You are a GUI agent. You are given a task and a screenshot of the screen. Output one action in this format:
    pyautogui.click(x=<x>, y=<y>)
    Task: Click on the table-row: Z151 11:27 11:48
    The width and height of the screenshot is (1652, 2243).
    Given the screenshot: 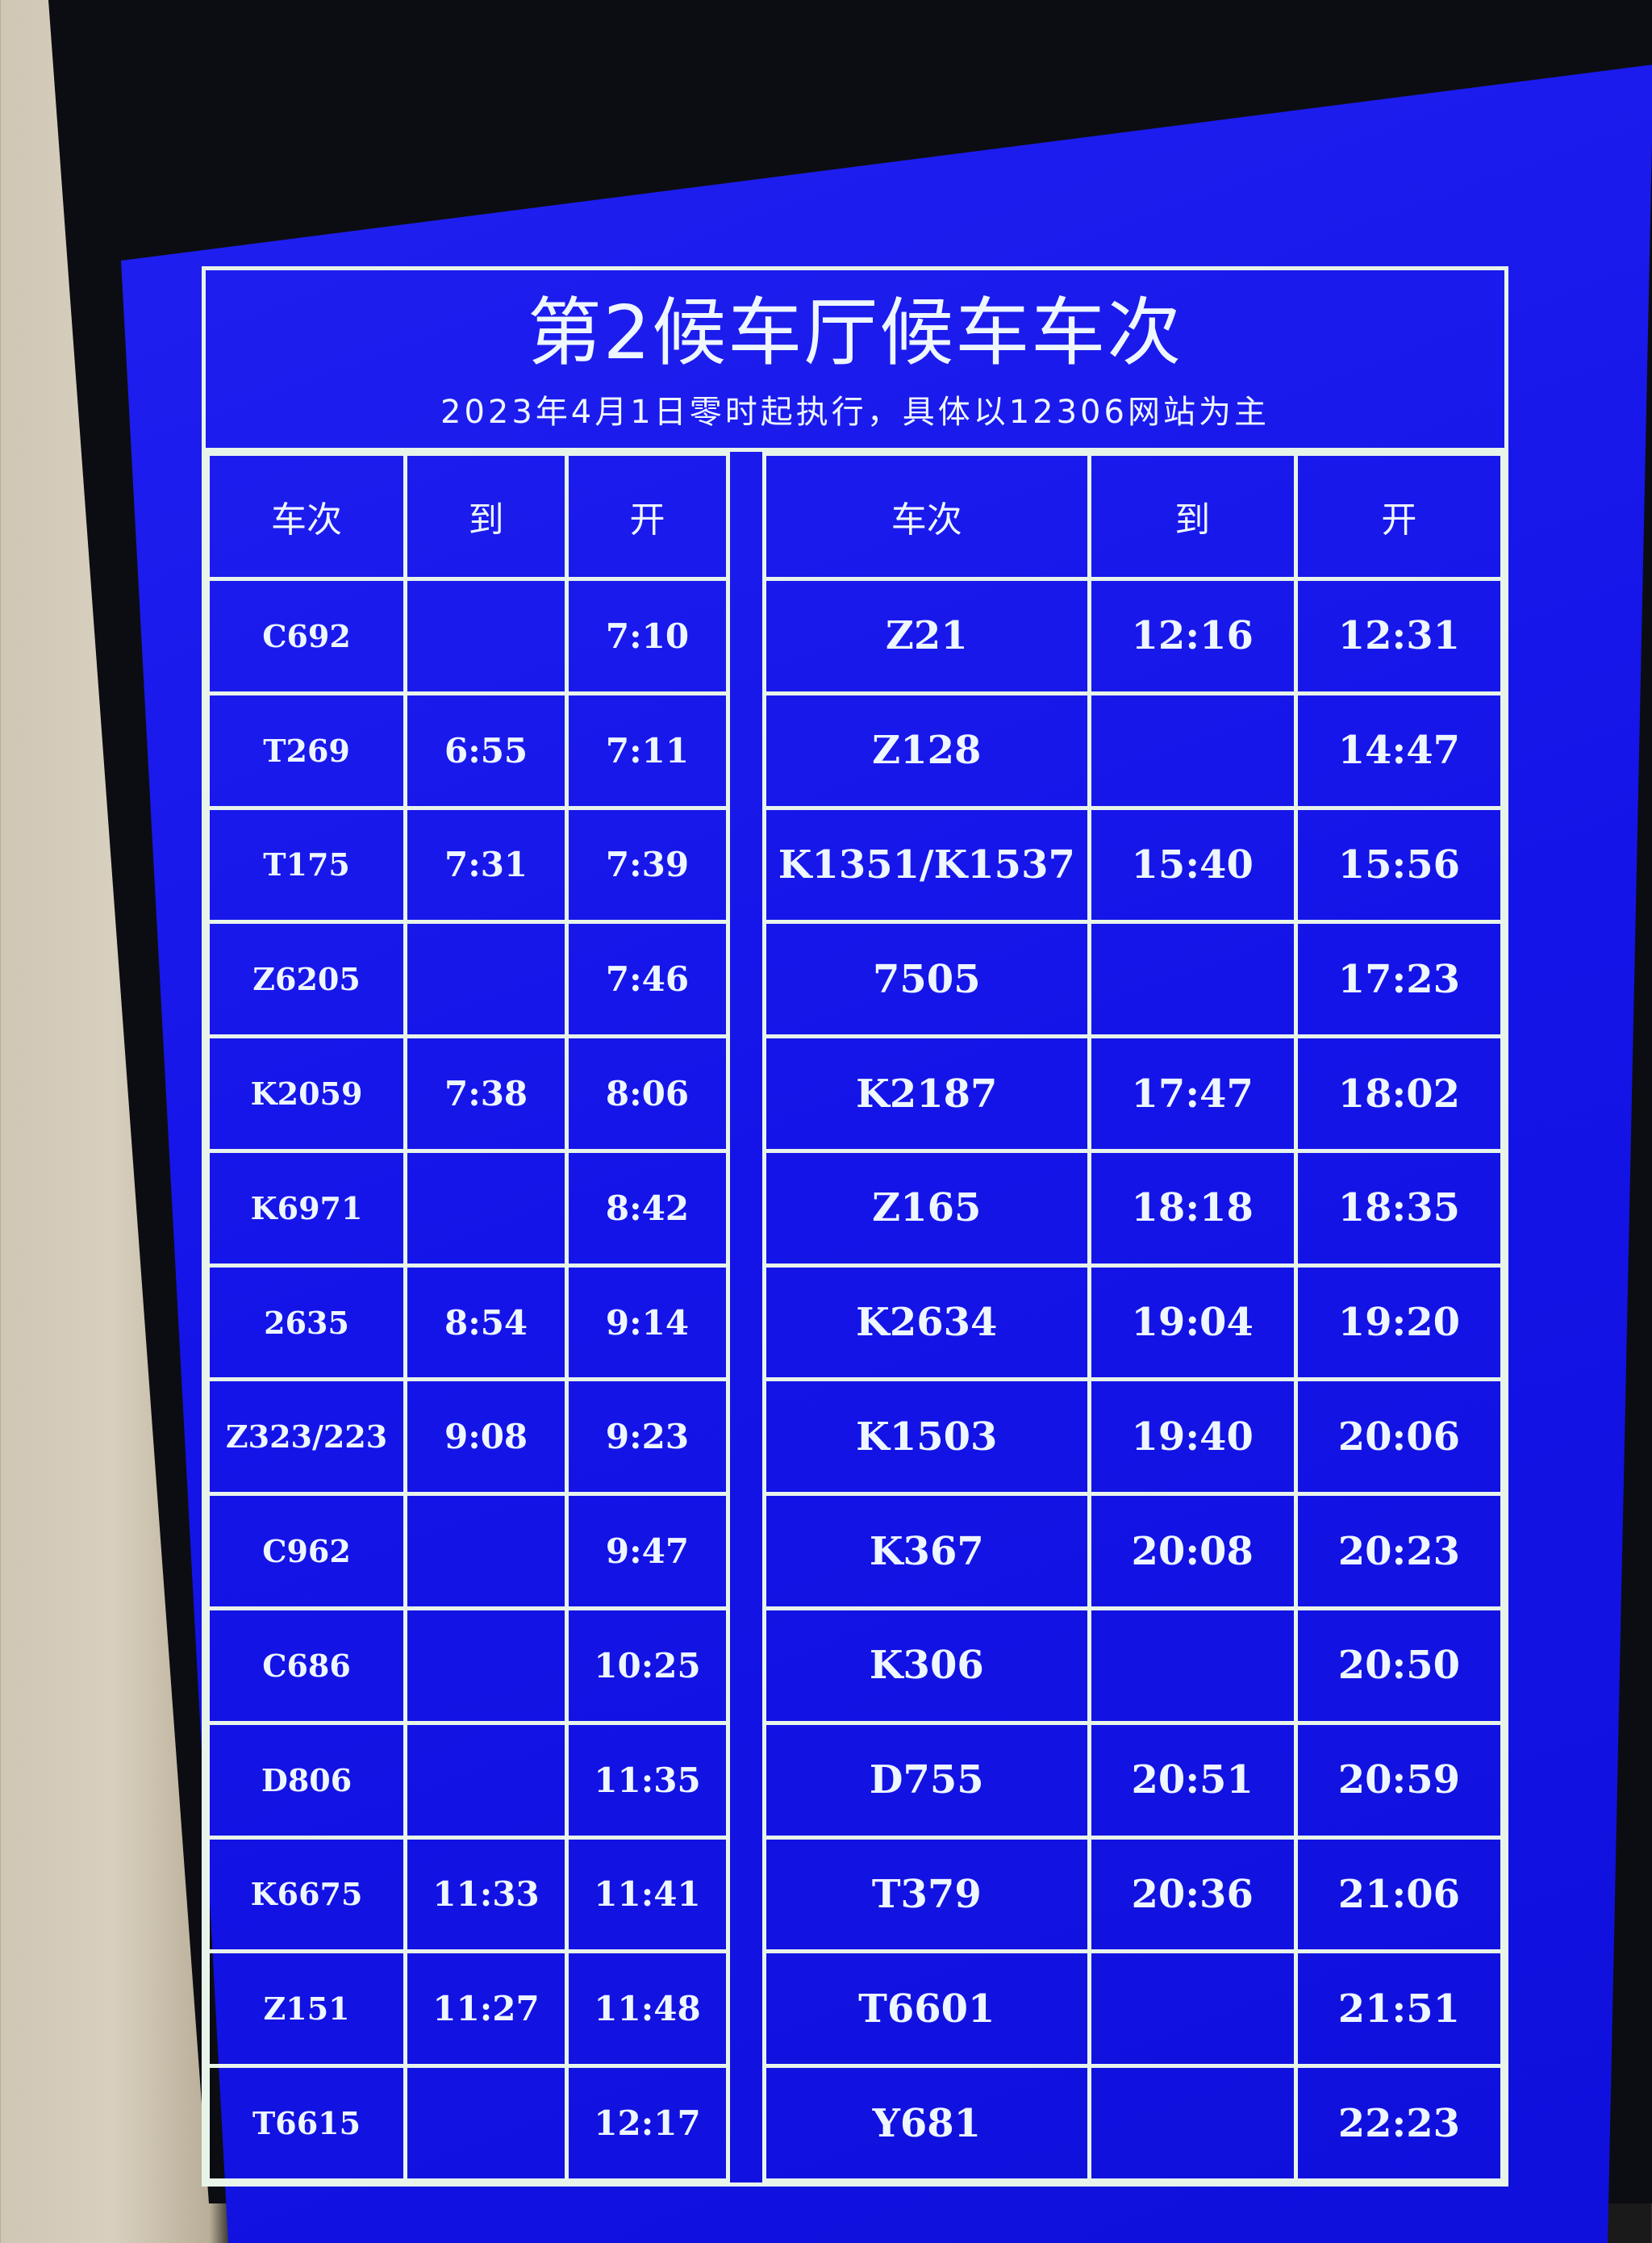 What is the action you would take?
    pyautogui.click(x=468, y=2009)
    